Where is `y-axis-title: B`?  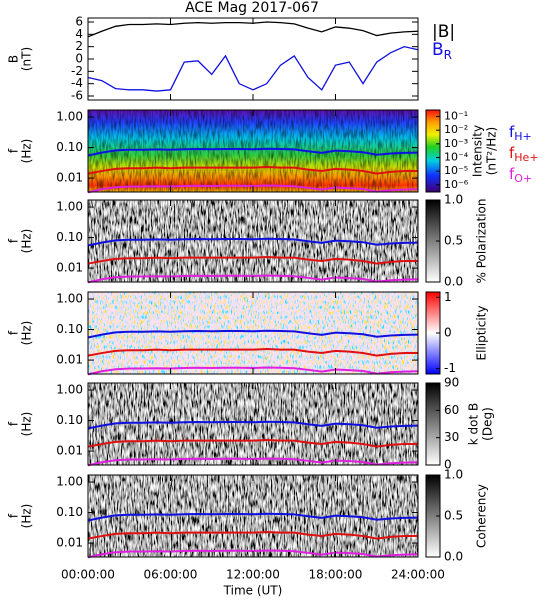
y-axis-title: B is located at coordinates (14, 59).